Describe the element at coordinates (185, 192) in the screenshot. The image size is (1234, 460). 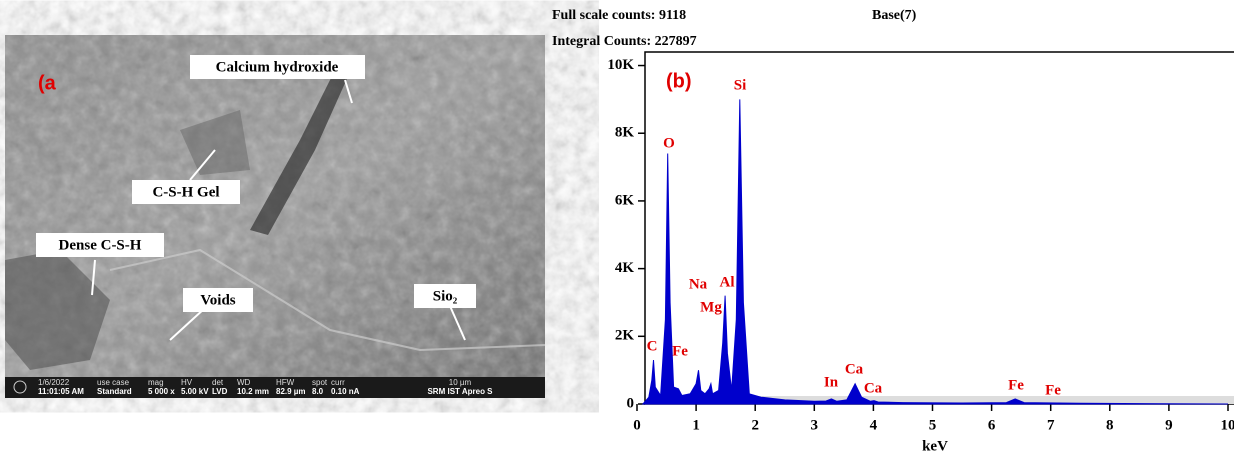
I see `annotation: C-S-H Gel` at that location.